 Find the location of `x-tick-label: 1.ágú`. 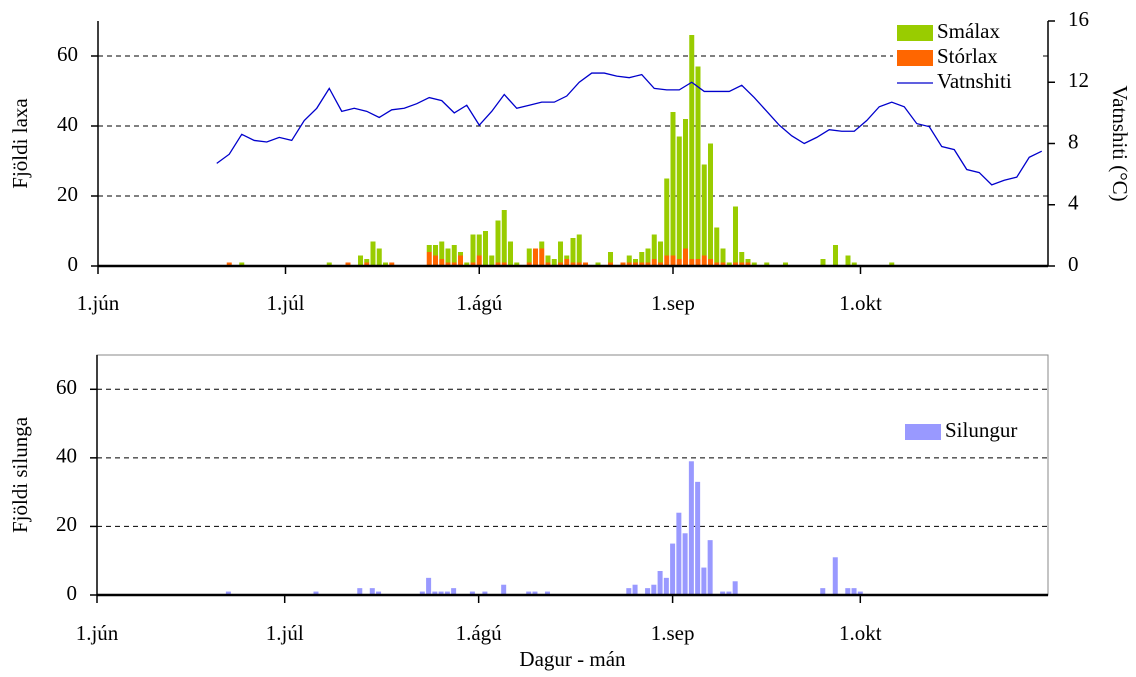

x-tick-label: 1.ágú is located at coordinates (479, 303).